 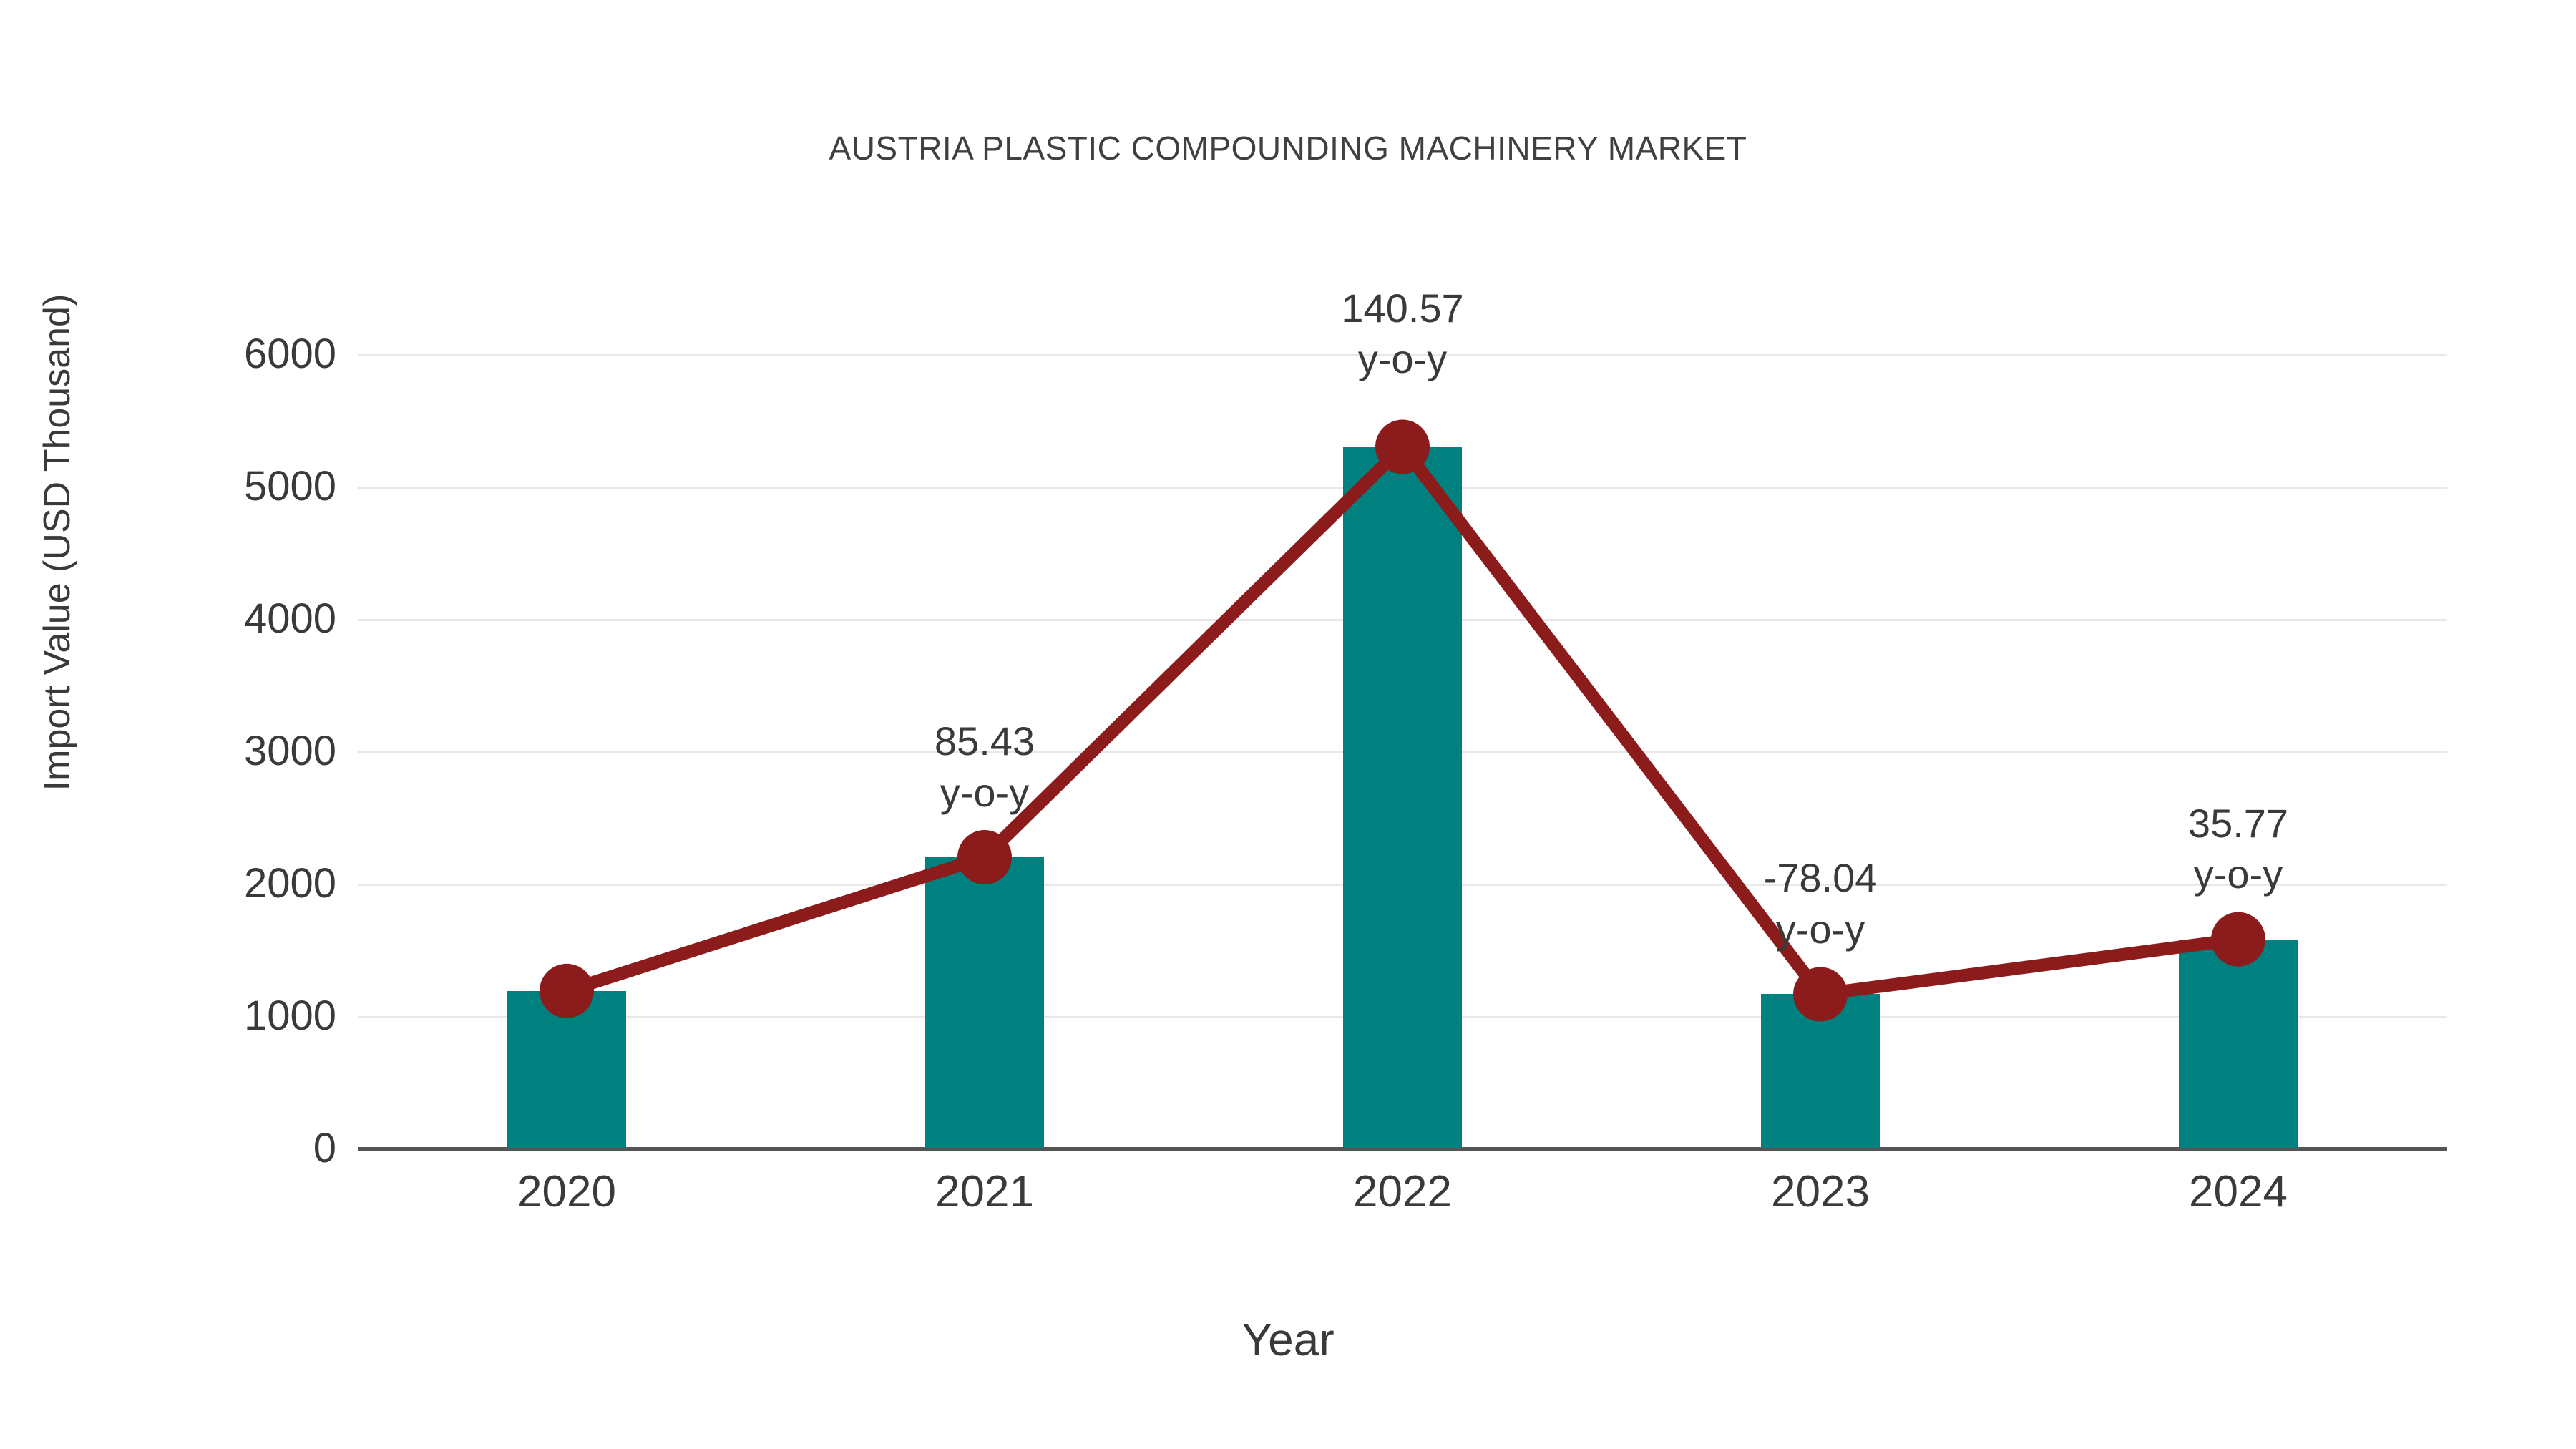 I want to click on bar-2020, so click(x=566, y=1069).